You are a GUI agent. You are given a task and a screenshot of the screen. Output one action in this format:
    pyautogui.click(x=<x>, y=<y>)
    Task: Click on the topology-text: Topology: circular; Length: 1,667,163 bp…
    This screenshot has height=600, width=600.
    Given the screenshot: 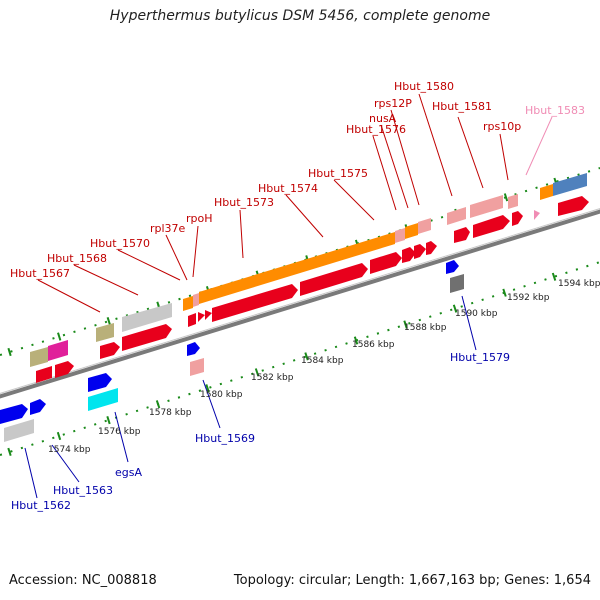 What is the action you would take?
    pyautogui.click(x=412, y=580)
    